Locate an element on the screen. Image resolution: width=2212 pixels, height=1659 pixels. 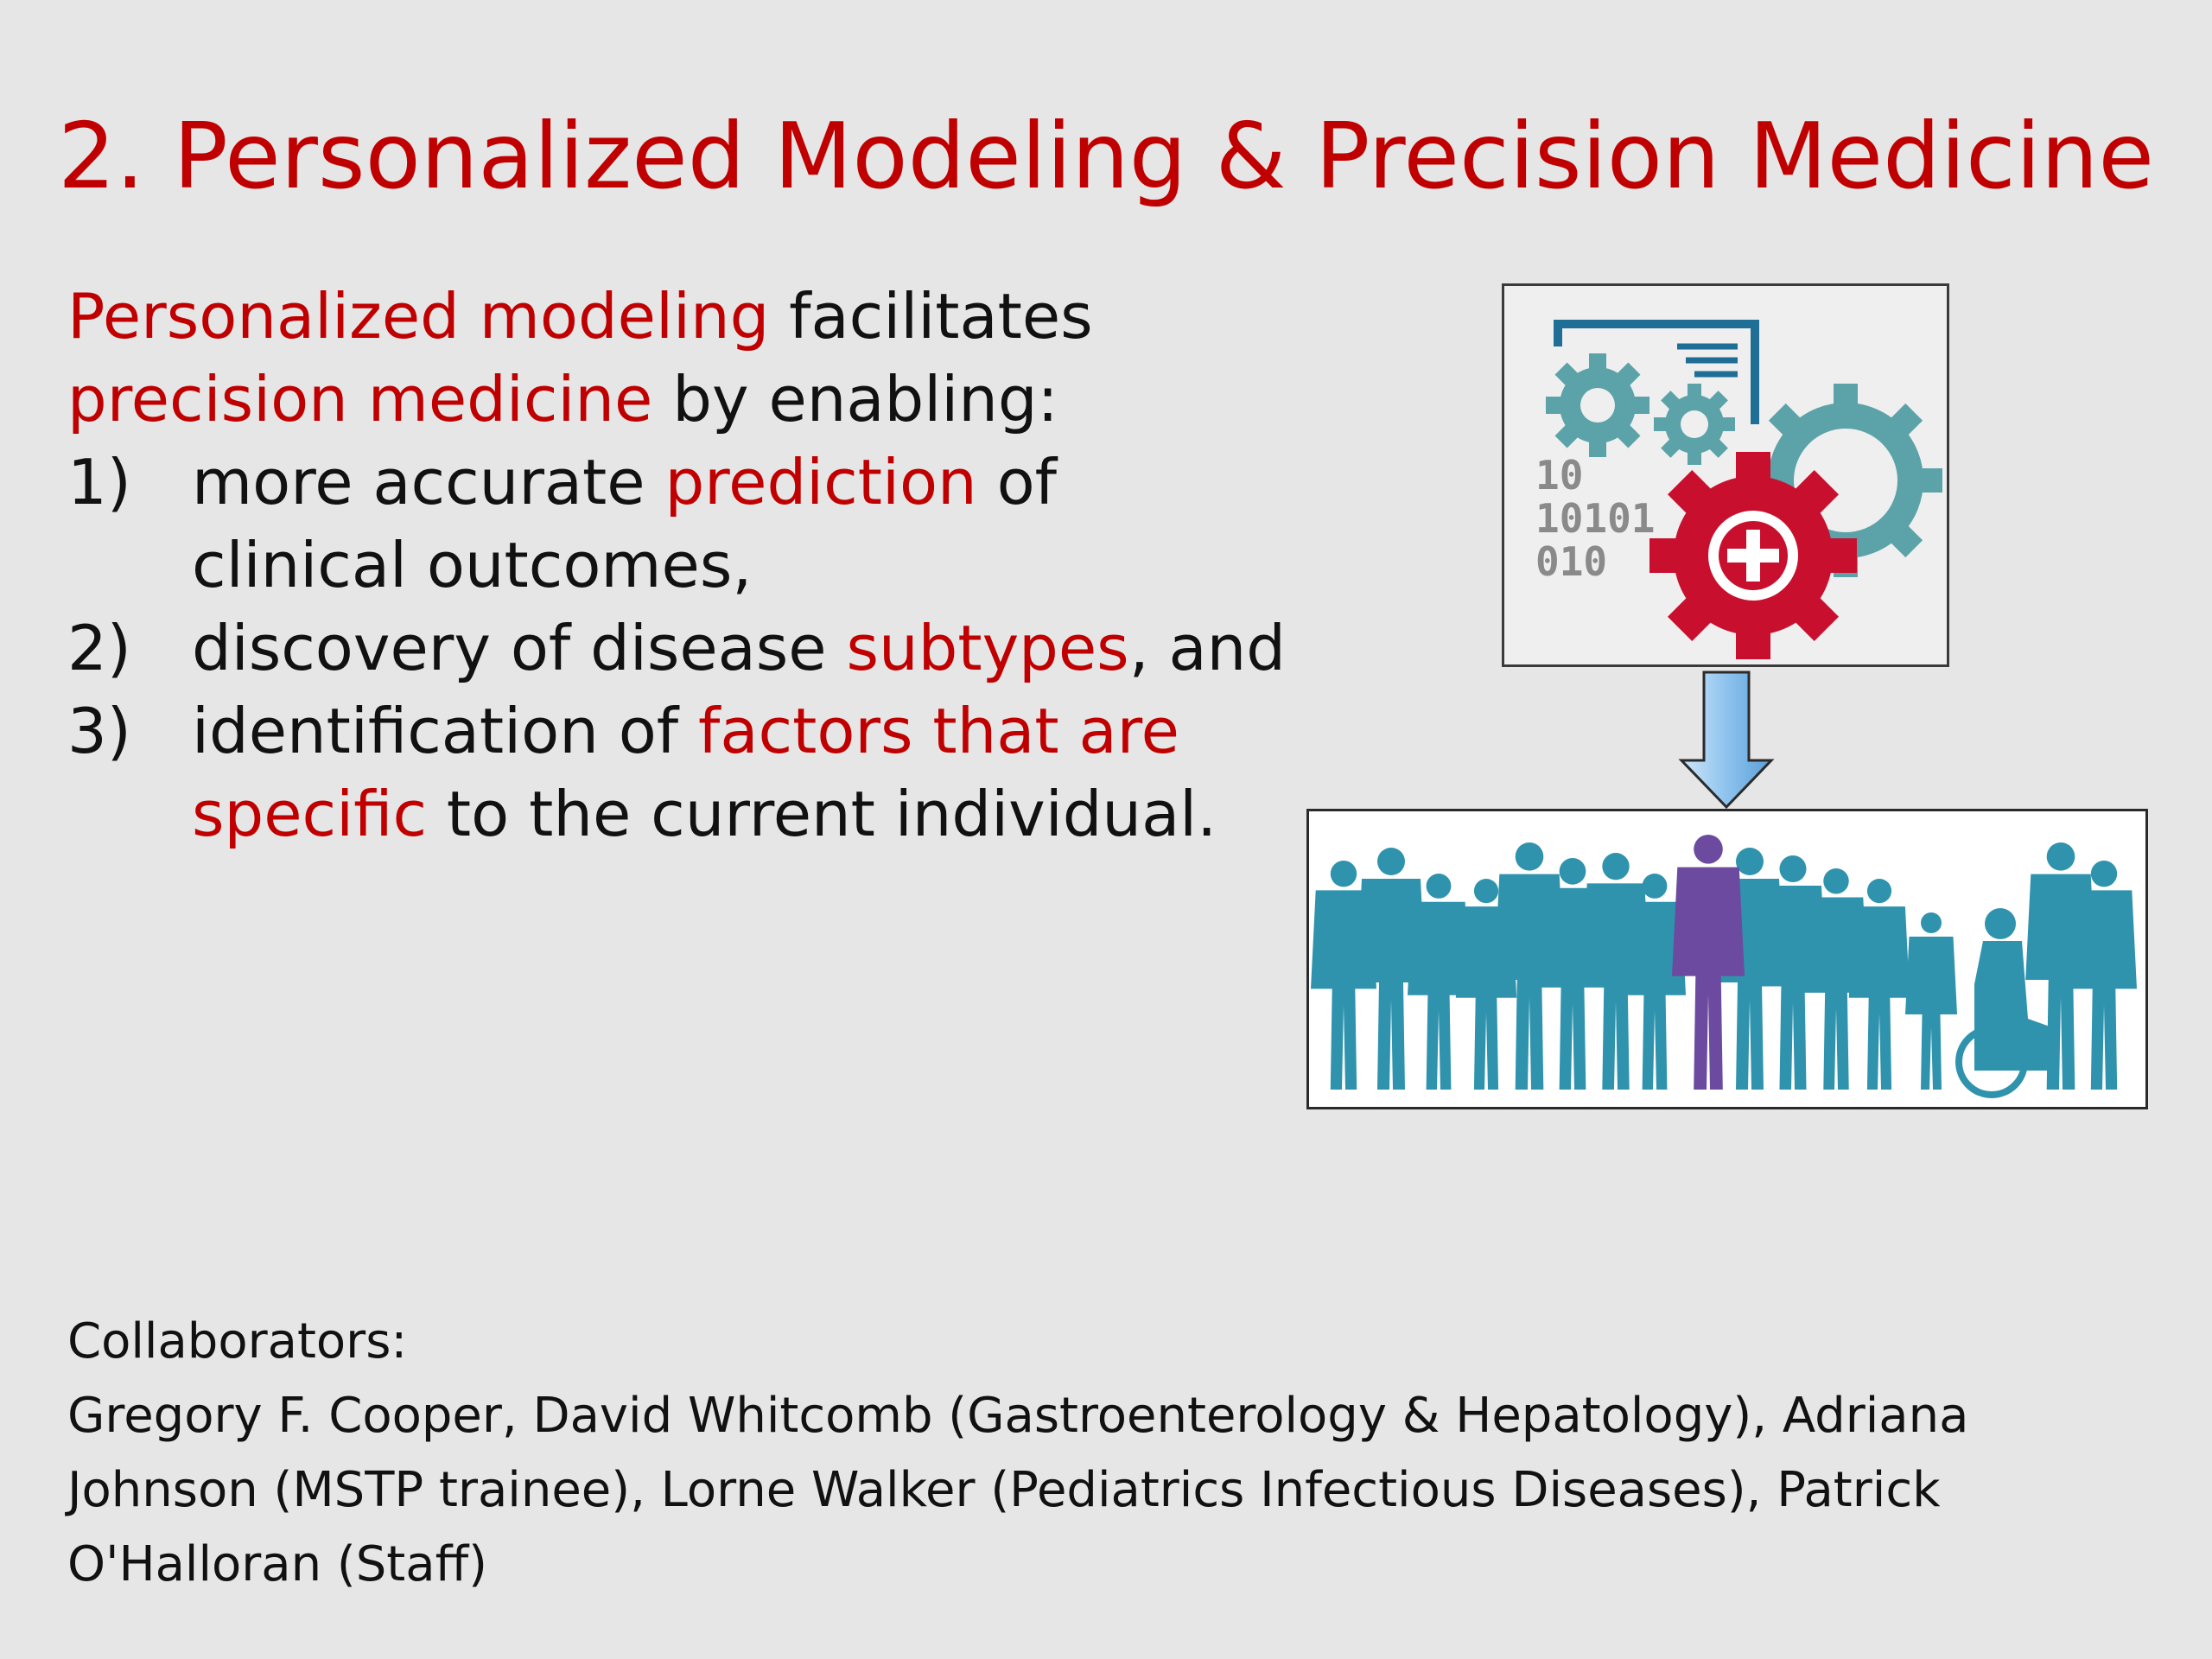
list-text: , and is located at coordinates (1207, 648).